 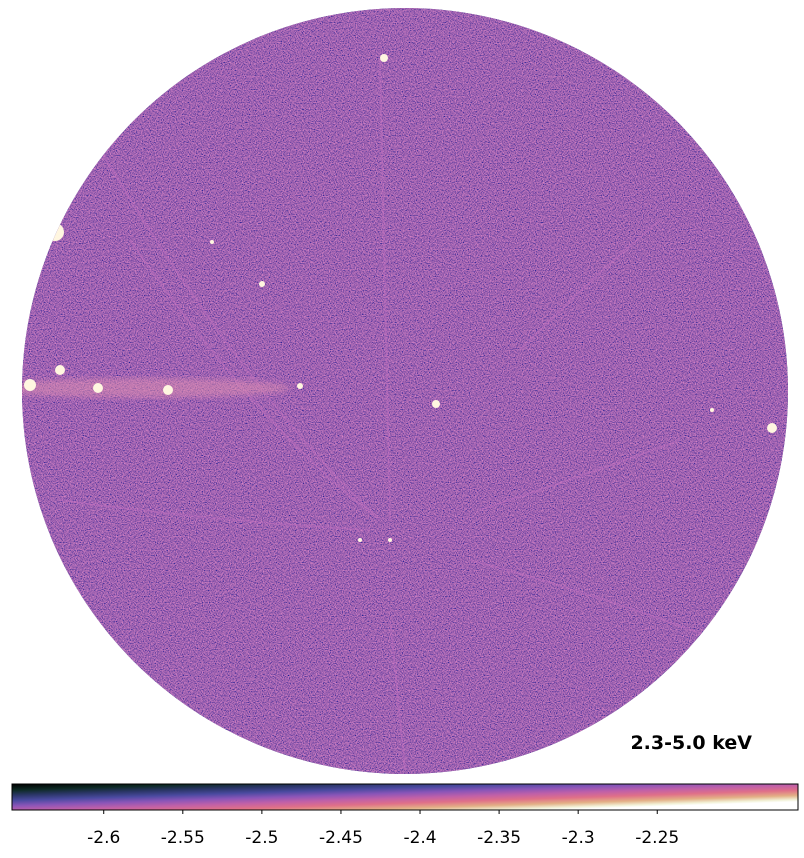 What do you see at coordinates (341, 838) in the screenshot?
I see `colorbar-tick-label: -2.45` at bounding box center [341, 838].